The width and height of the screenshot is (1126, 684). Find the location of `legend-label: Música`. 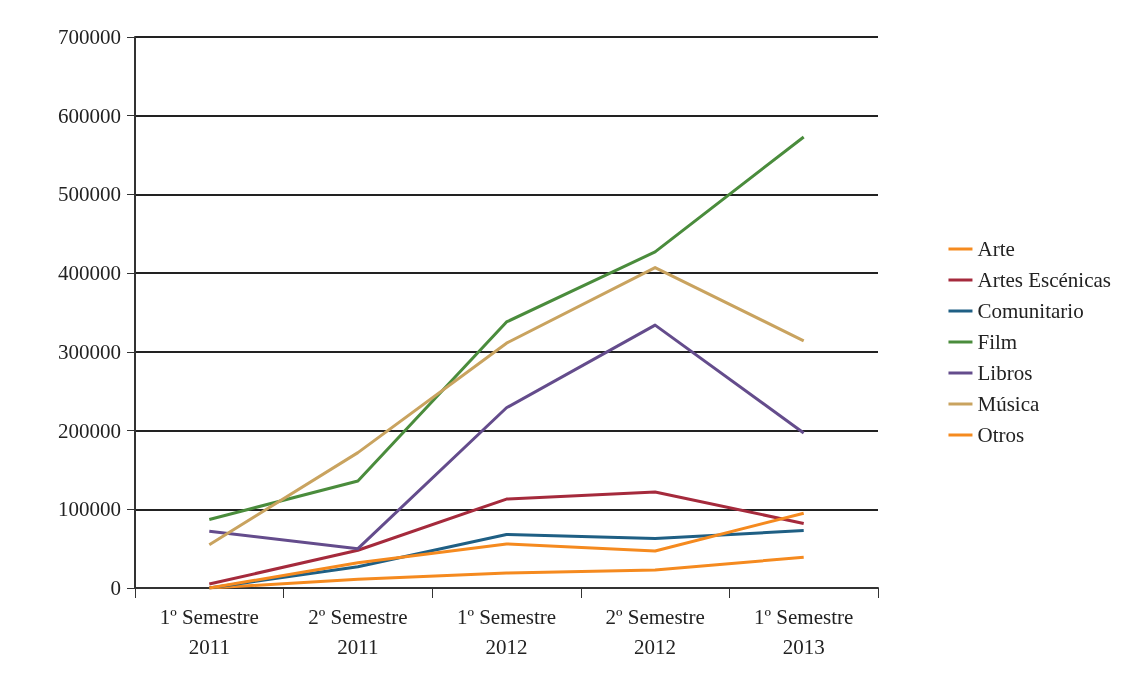

legend-label: Música is located at coordinates (1008, 404).